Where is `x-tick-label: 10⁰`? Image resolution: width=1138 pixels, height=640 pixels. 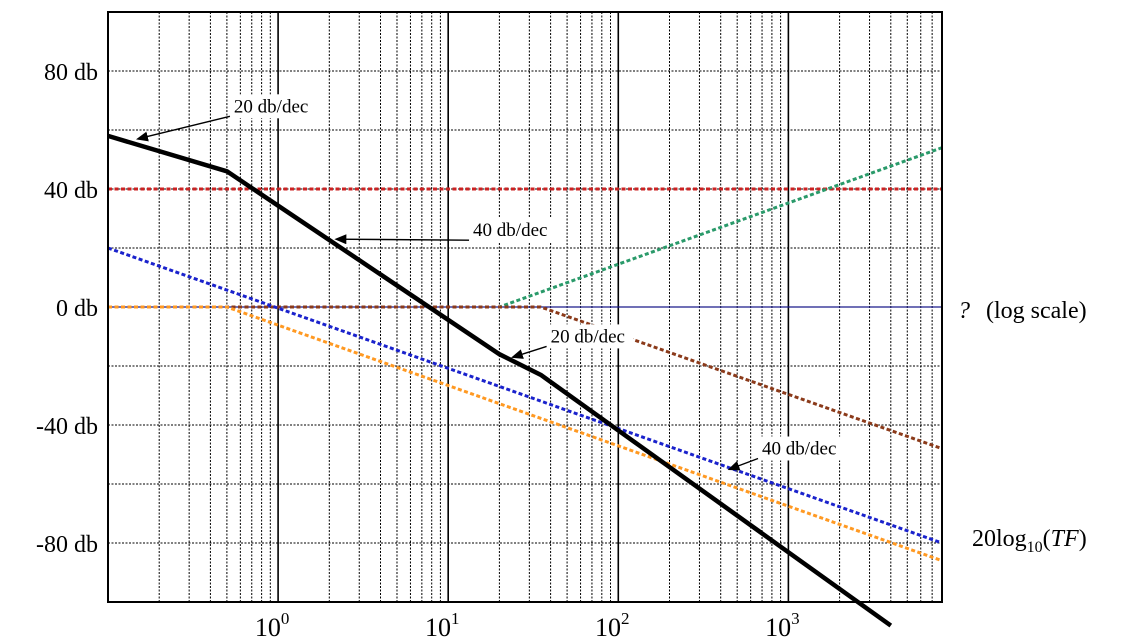
x-tick-label: 10⁰ is located at coordinates (272, 624).